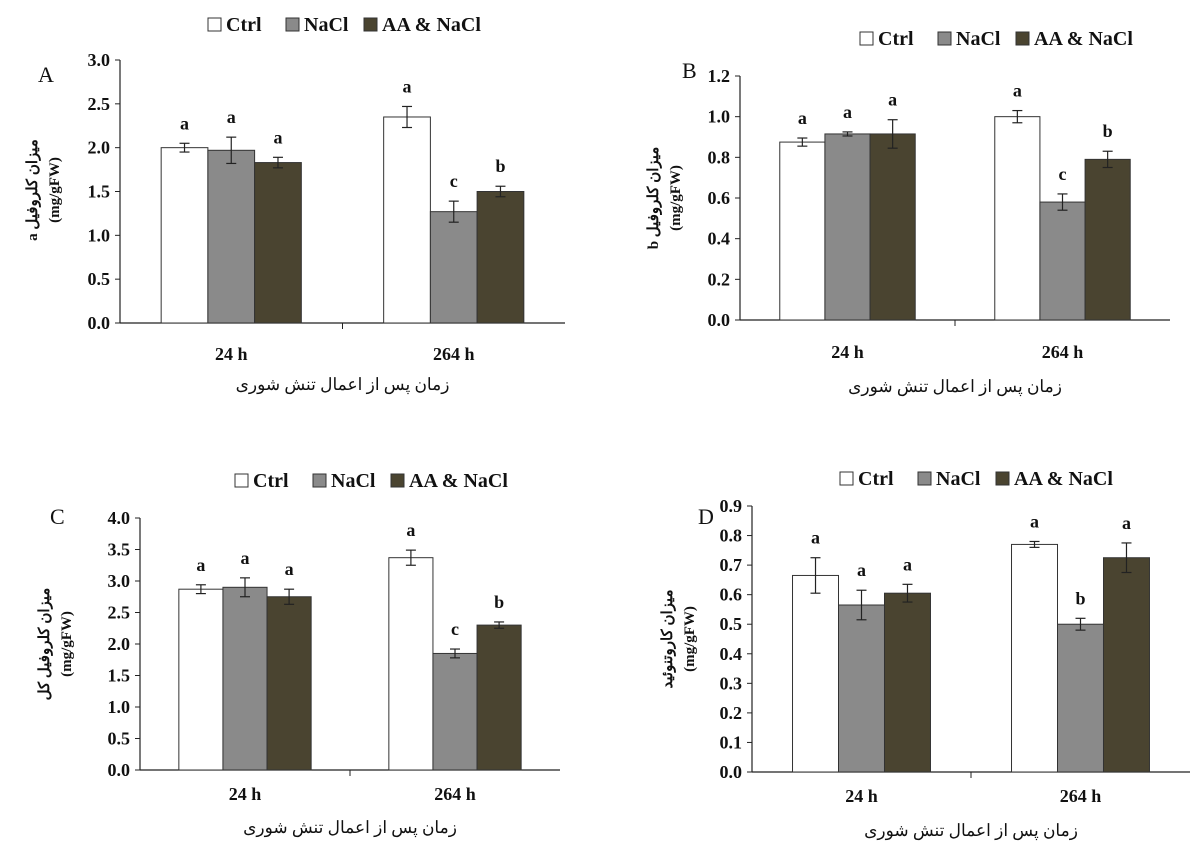 This screenshot has width=1192, height=850. What do you see at coordinates (45, 644) in the screenshot?
I see `y-axis-label: میزان کلروفیل کل` at bounding box center [45, 644].